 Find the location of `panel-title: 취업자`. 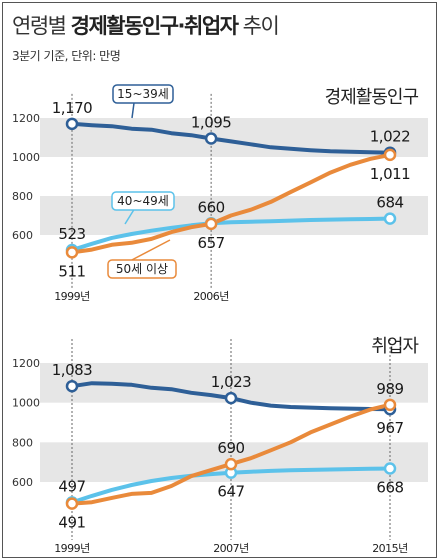

panel-title: 취업자 is located at coordinates (395, 346).